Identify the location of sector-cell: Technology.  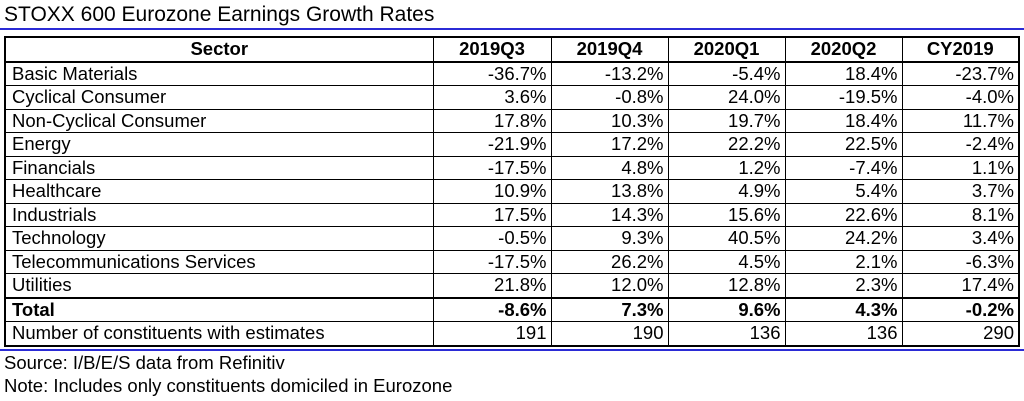
(219, 238).